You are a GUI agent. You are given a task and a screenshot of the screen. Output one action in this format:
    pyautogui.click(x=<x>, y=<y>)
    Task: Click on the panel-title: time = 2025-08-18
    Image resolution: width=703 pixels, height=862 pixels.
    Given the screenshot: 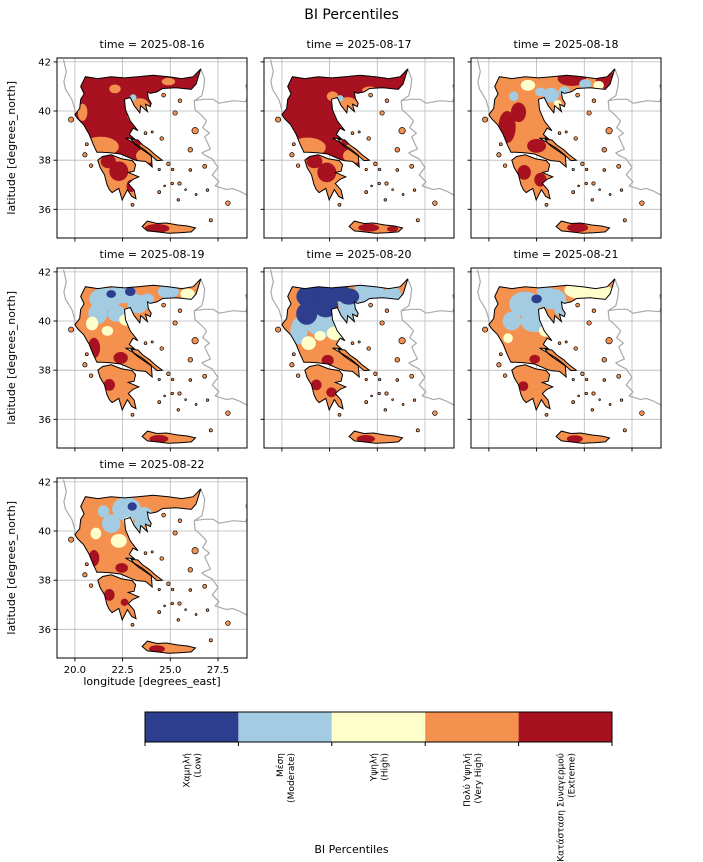 What is the action you would take?
    pyautogui.click(x=566, y=44)
    